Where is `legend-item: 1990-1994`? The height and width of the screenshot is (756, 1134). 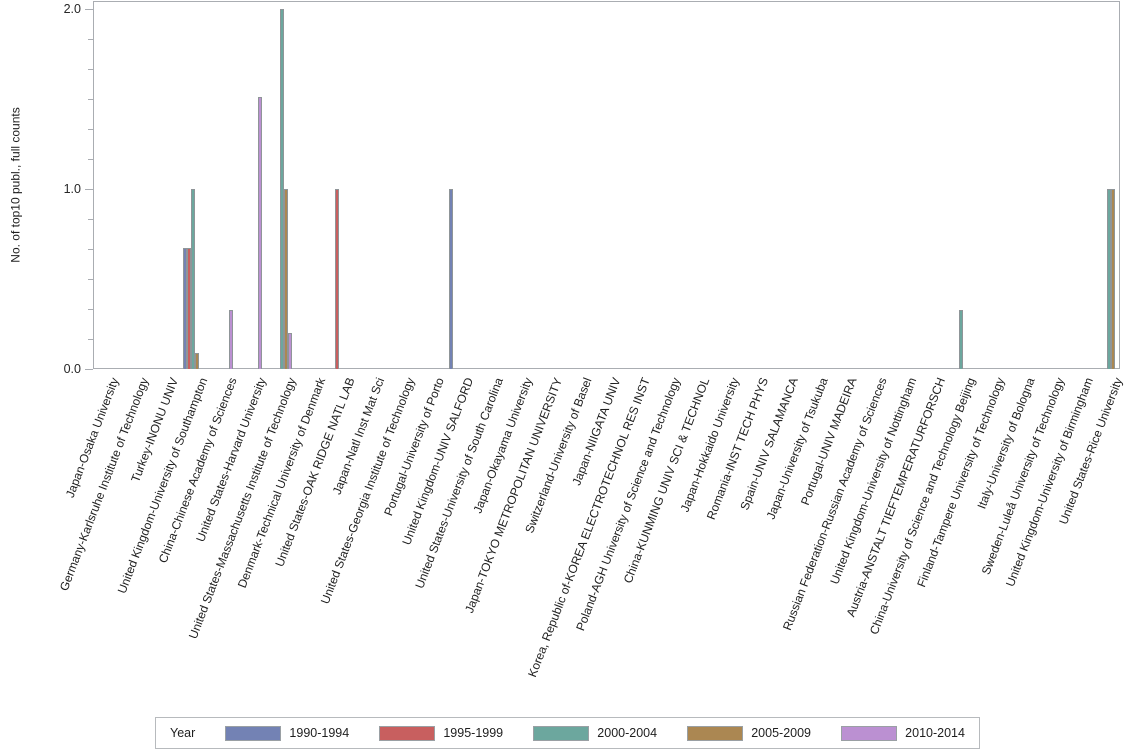 legend-item: 1990-1994 is located at coordinates (287, 733).